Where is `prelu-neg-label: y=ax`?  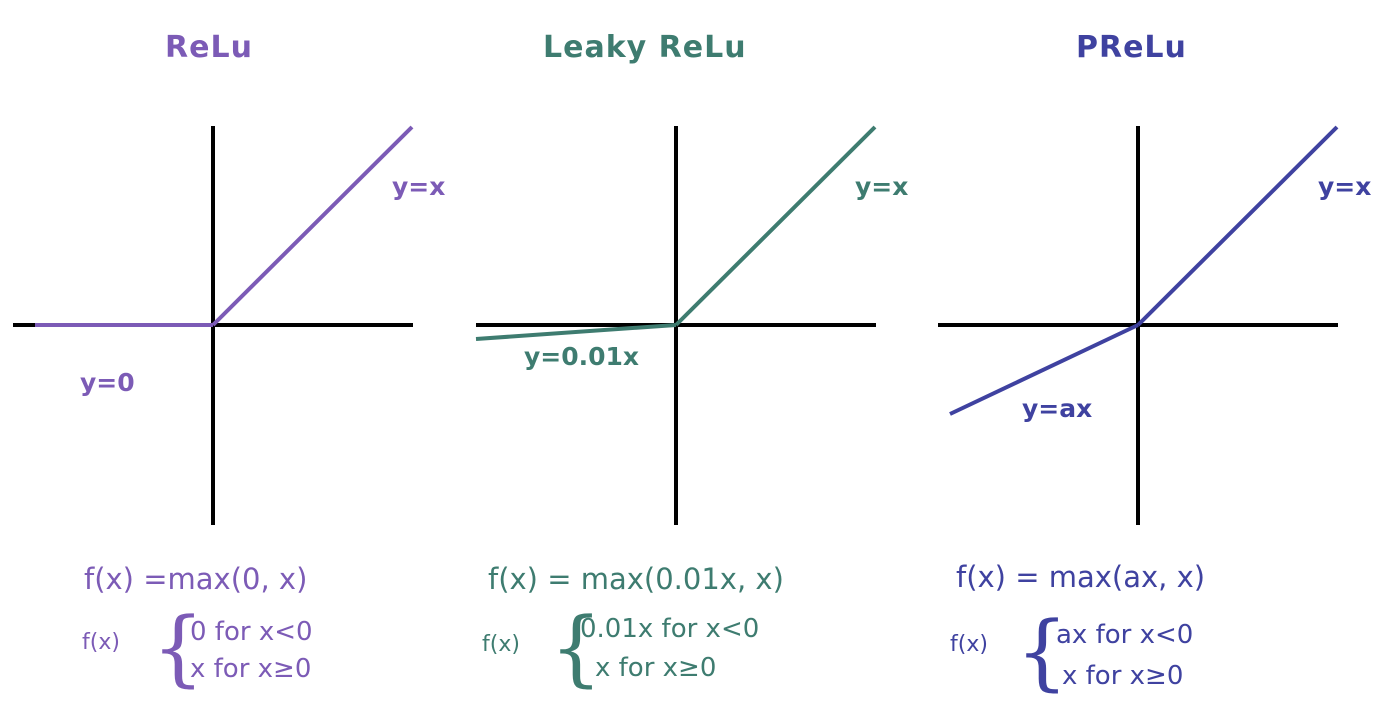 prelu-neg-label: y=ax is located at coordinates (1057, 408).